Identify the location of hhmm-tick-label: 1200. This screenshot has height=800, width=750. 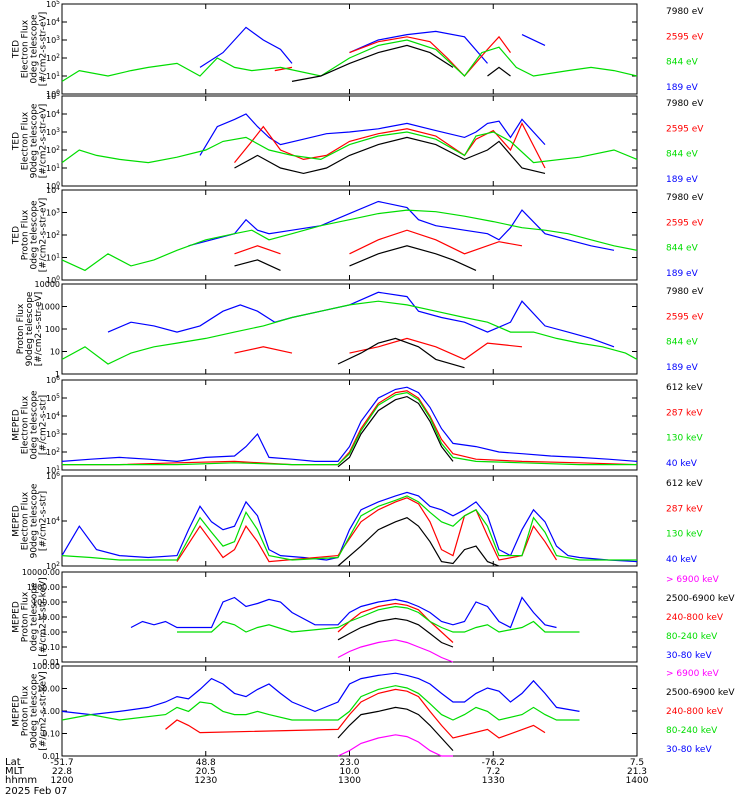
(62, 781).